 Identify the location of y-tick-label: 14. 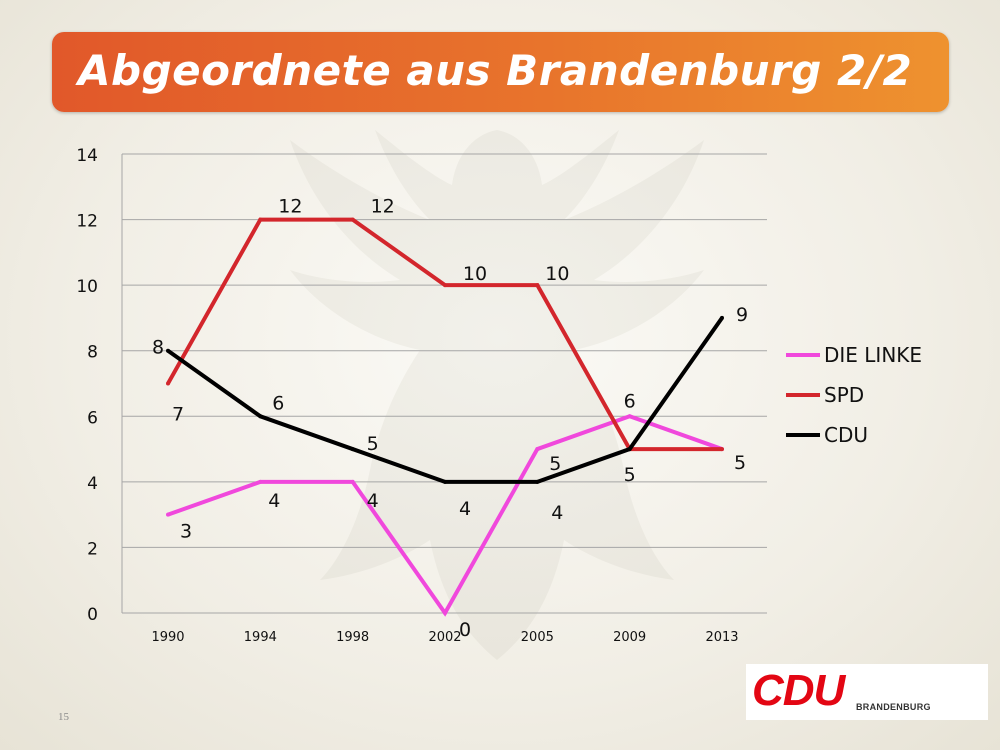
(87, 156).